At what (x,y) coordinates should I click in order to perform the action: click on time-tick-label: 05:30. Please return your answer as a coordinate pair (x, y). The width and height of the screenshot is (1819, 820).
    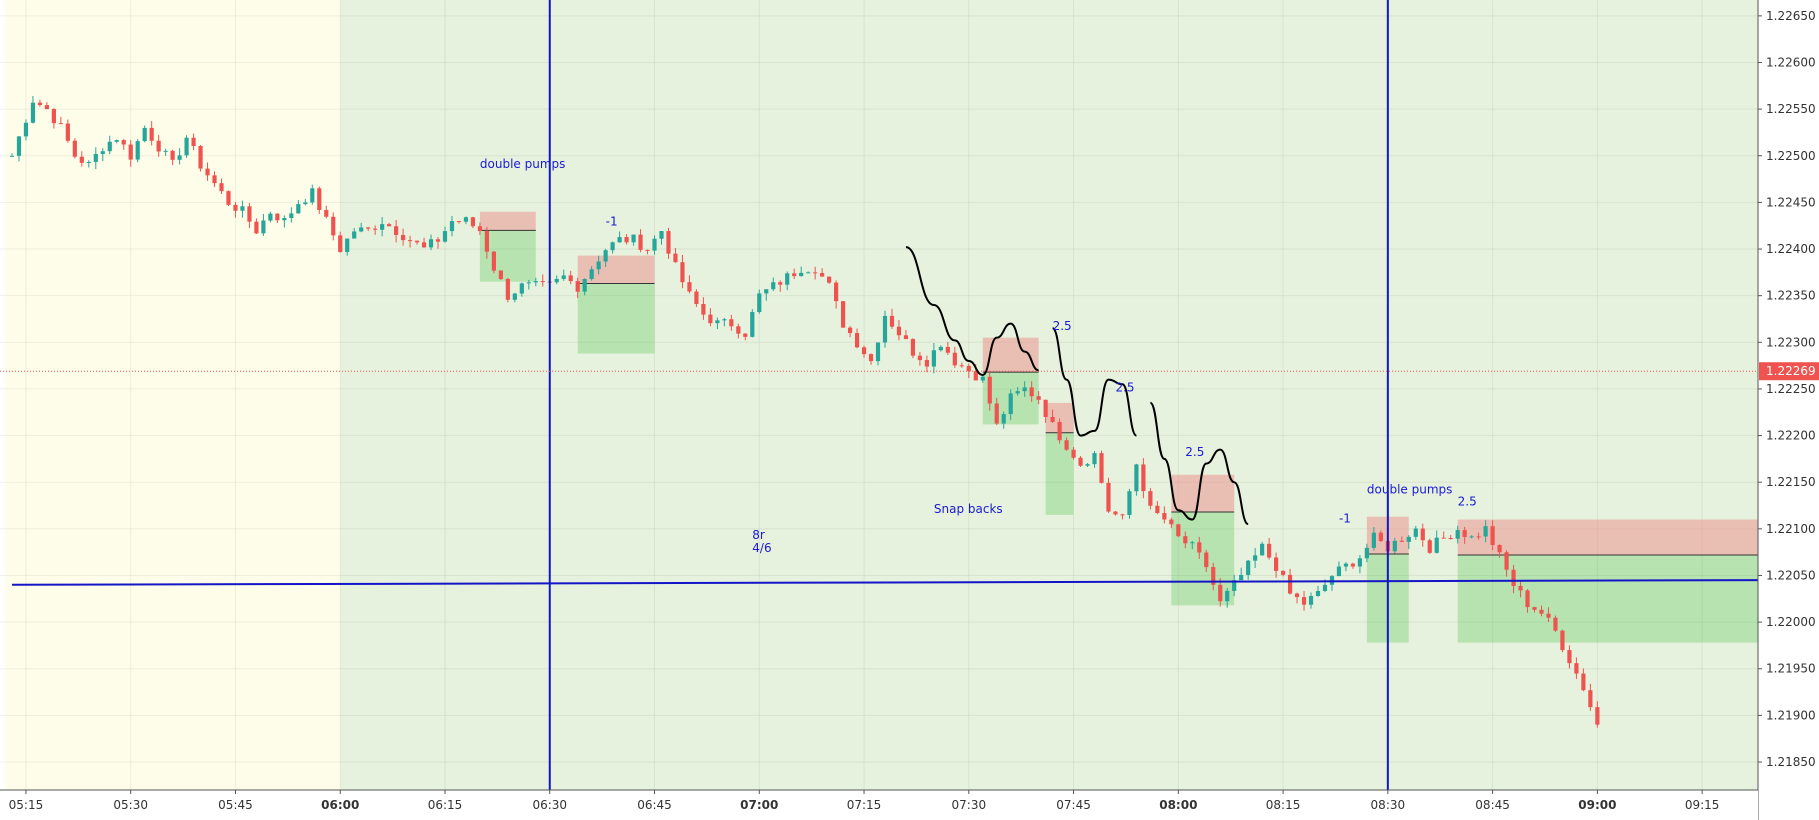
    Looking at the image, I should click on (130, 805).